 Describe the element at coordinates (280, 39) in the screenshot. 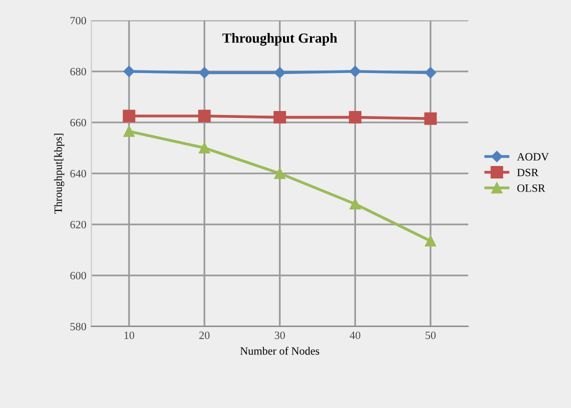

I see `text: Throughput Graph` at that location.